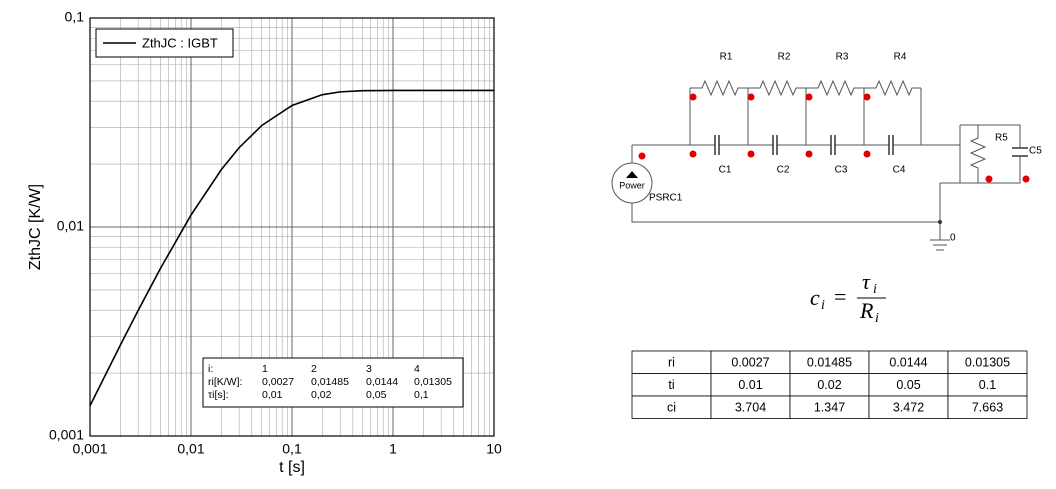  What do you see at coordinates (265, 369) in the screenshot?
I see `annotation-cell: 1` at bounding box center [265, 369].